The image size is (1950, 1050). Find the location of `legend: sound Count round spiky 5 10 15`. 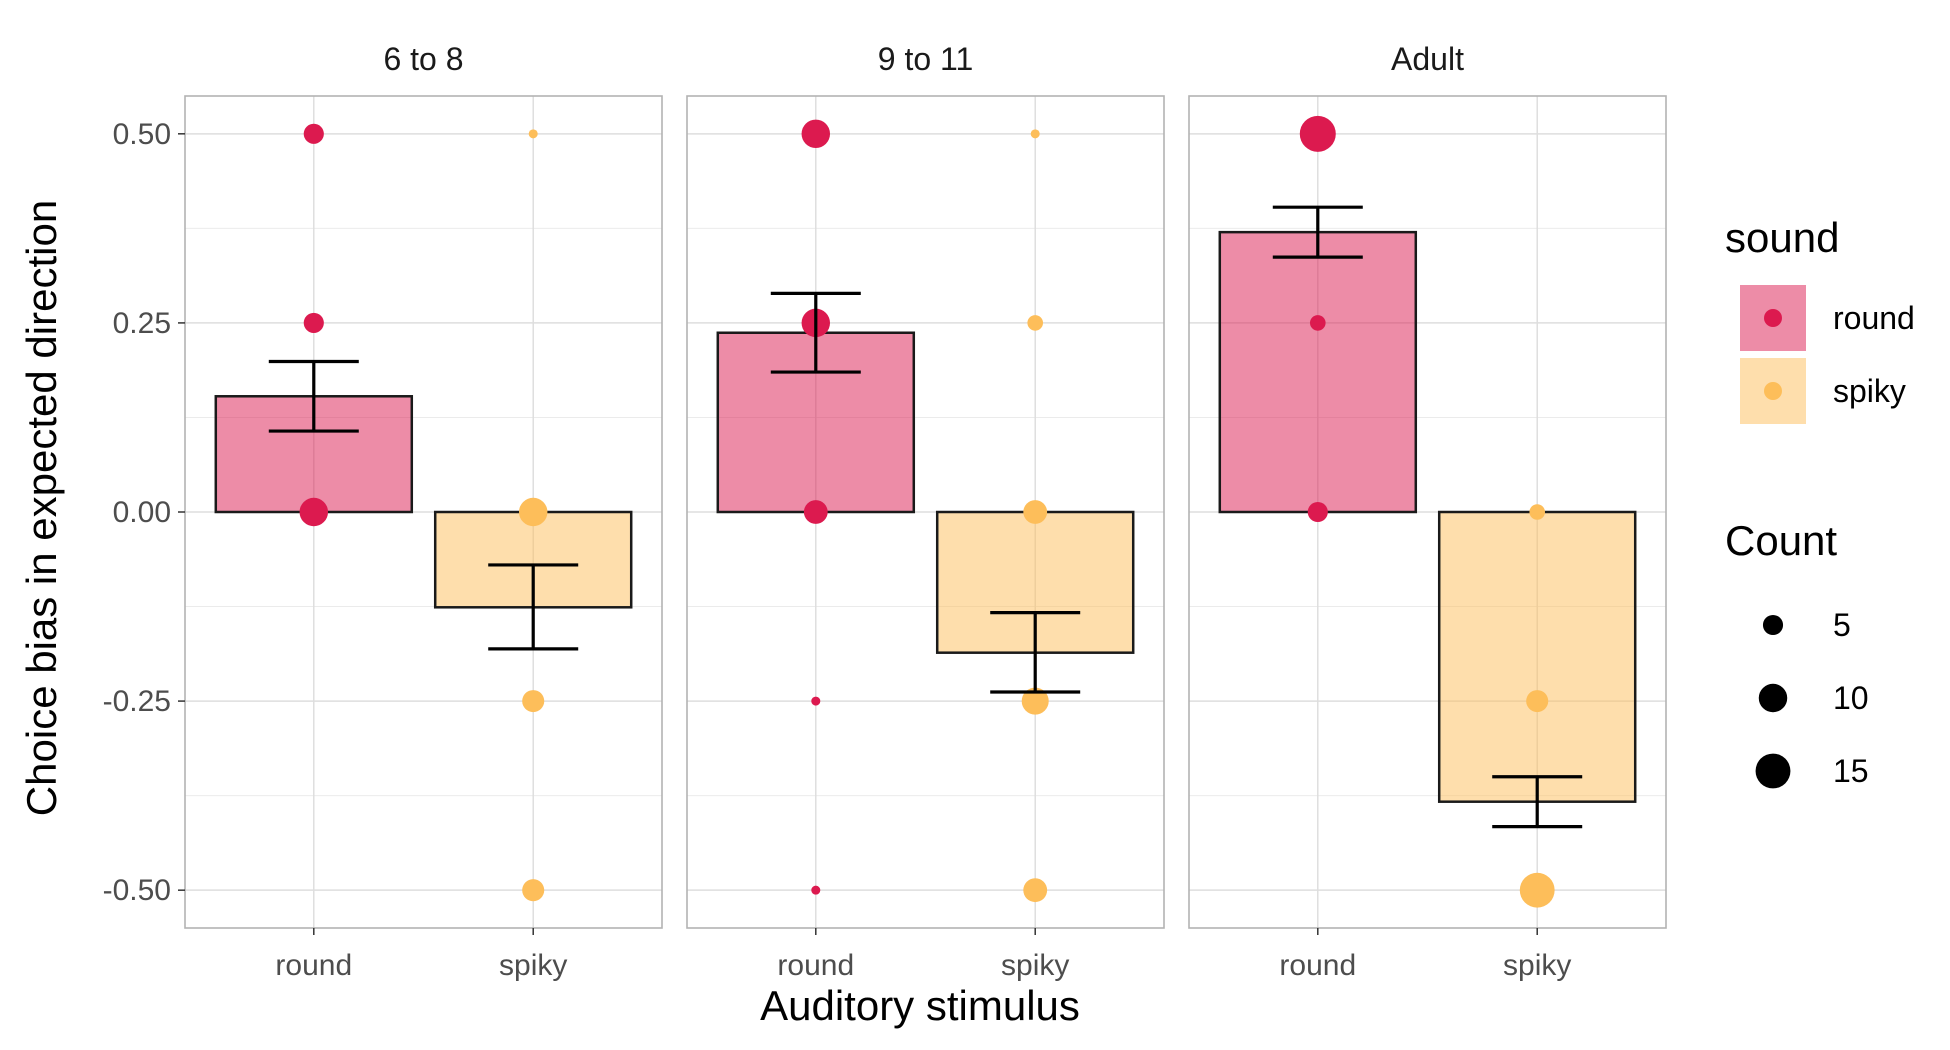

legend: sound Count round spiky 5 10 15 is located at coordinates (1820, 501).